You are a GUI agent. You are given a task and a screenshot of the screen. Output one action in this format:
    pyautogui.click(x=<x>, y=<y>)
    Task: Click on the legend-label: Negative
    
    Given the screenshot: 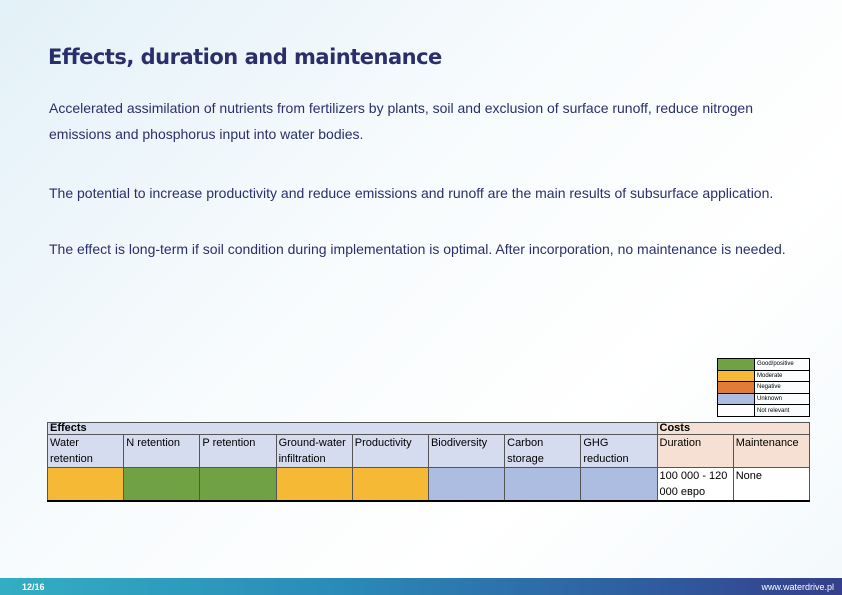 What is the action you would take?
    pyautogui.click(x=782, y=387)
    